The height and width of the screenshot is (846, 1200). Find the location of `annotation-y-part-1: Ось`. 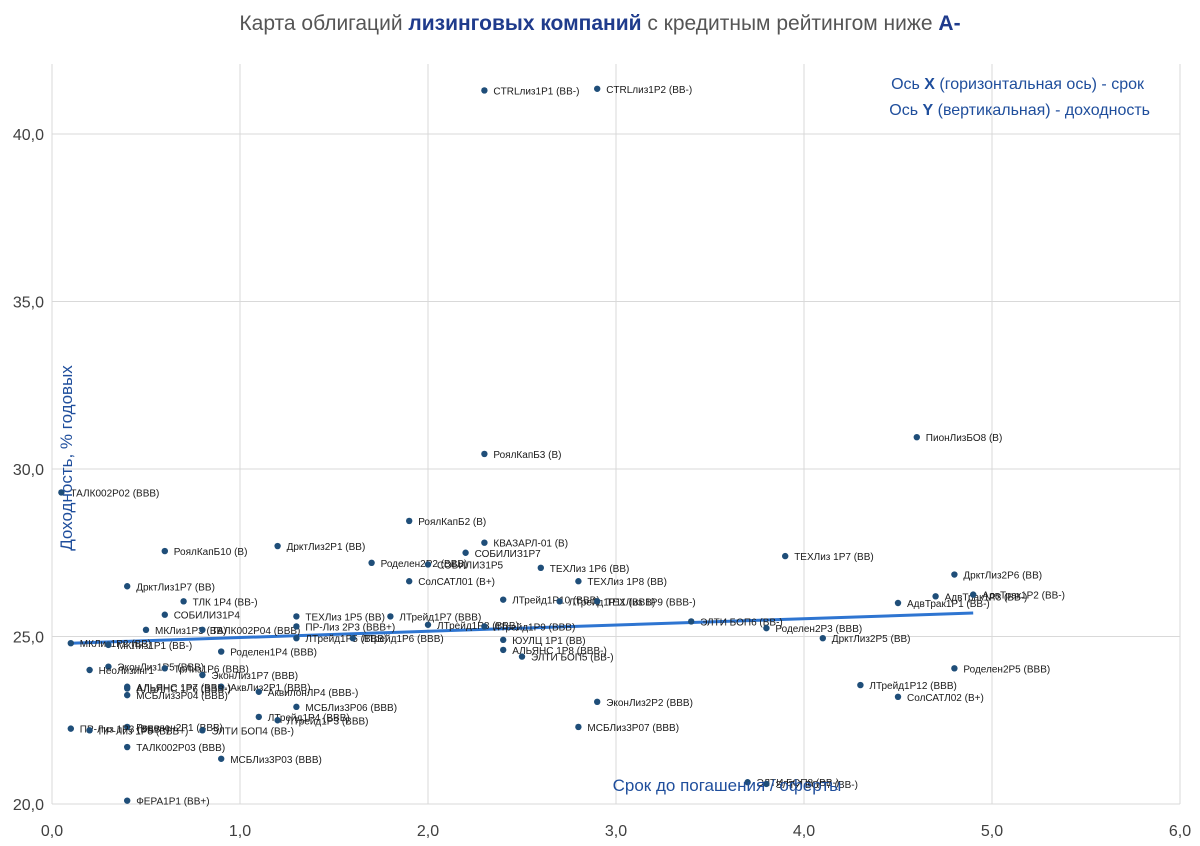

annotation-y-part-1: Ось is located at coordinates (905, 110).